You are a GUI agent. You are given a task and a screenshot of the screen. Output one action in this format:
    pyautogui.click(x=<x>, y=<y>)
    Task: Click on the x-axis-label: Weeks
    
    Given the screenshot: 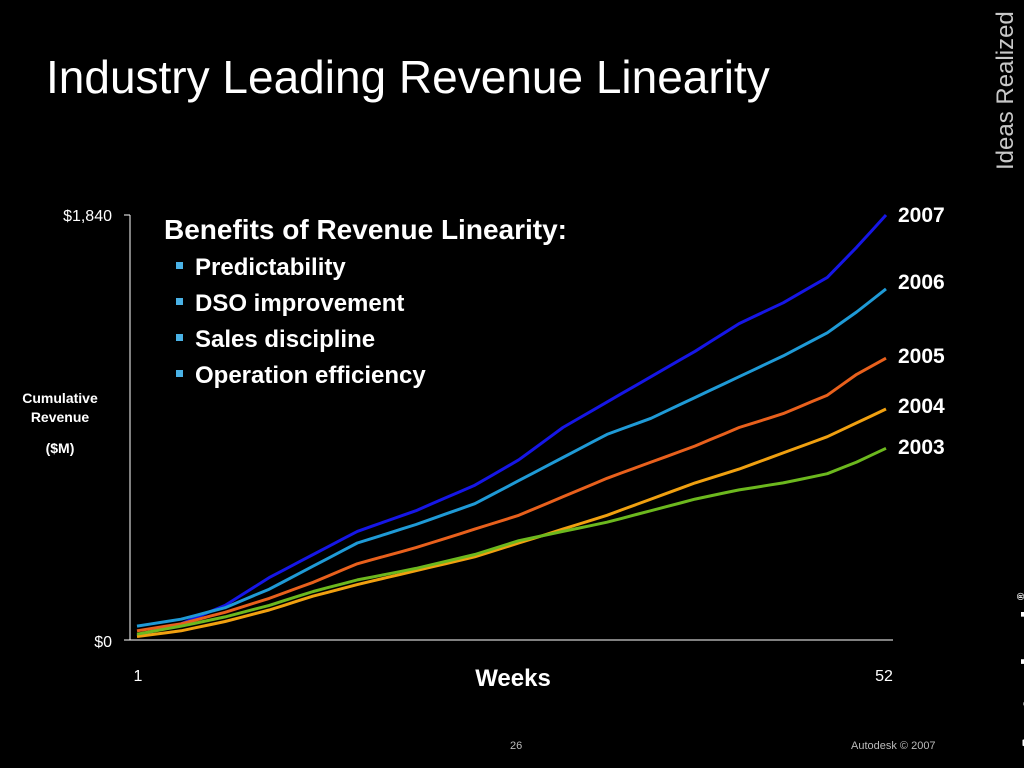 What is the action you would take?
    pyautogui.click(x=513, y=678)
    